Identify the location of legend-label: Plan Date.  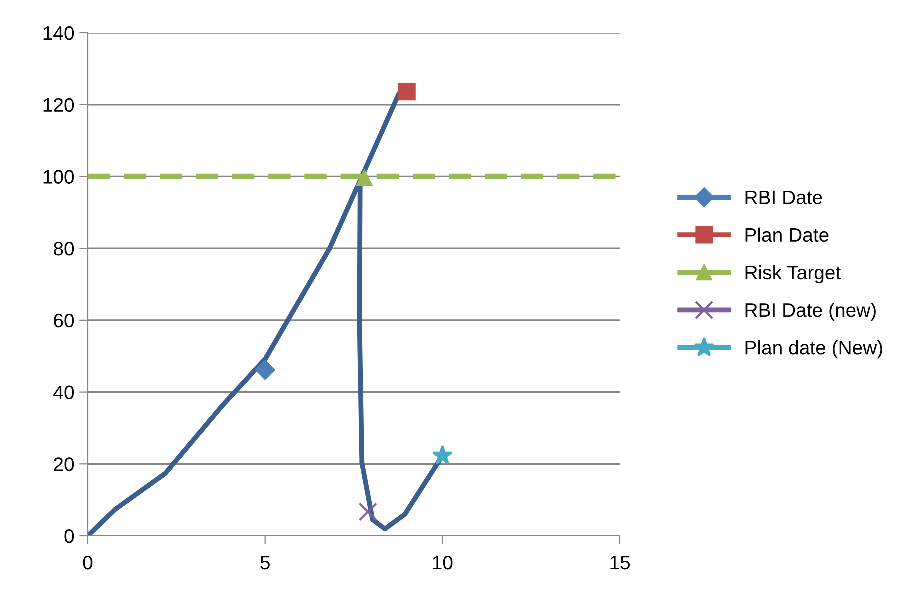
(787, 235).